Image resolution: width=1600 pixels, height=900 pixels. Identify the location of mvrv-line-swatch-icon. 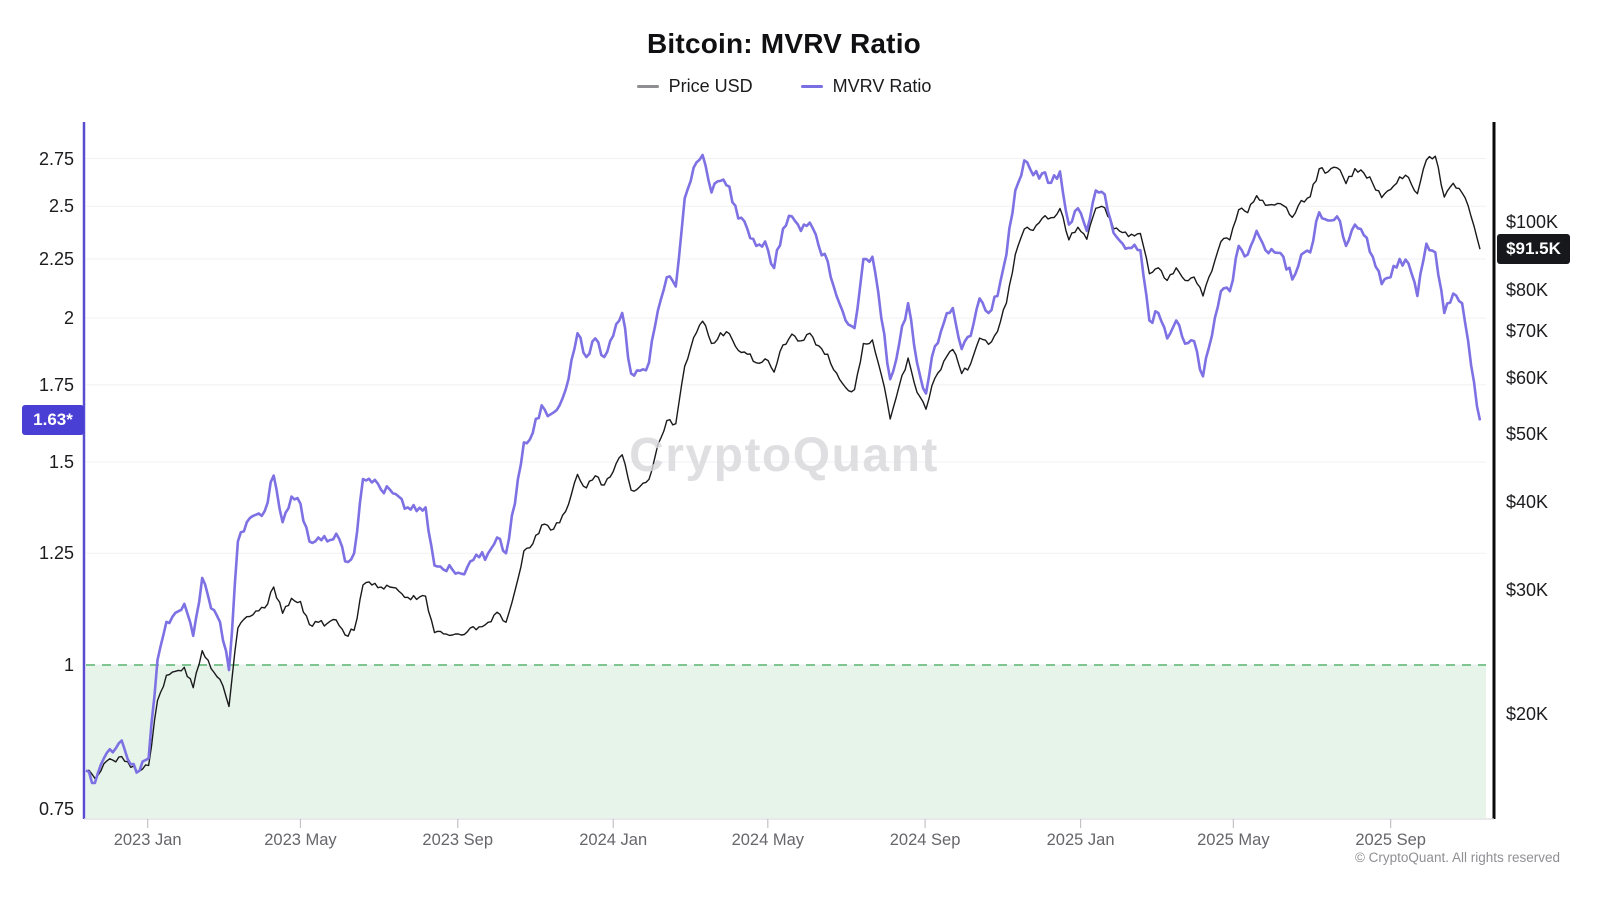
(811, 86).